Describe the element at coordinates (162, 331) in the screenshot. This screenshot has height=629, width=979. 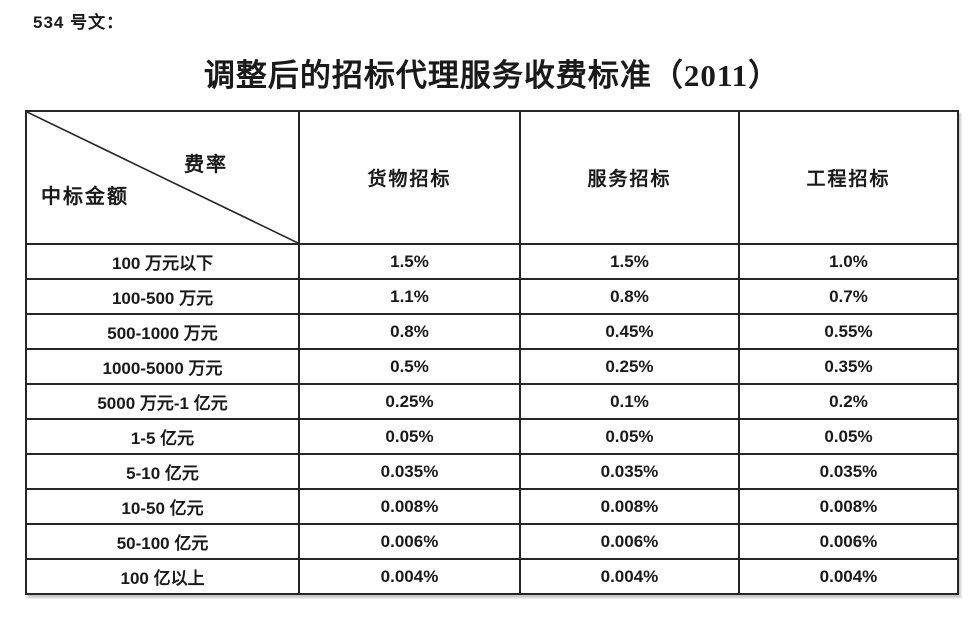
I see `row-label-bid-amount: 500-1000 万元` at that location.